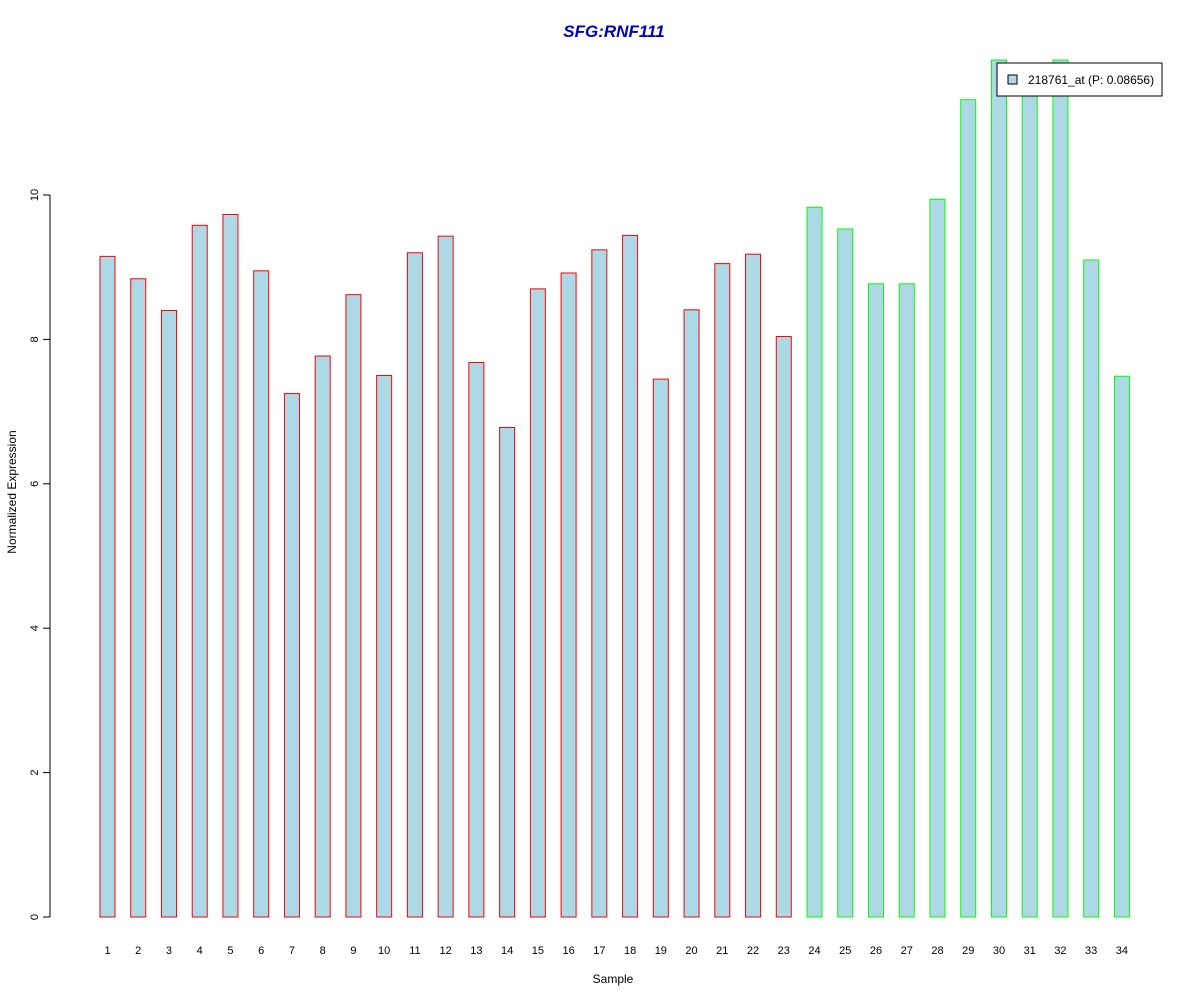  What do you see at coordinates (414, 951) in the screenshot?
I see `x-tick-label: 11` at bounding box center [414, 951].